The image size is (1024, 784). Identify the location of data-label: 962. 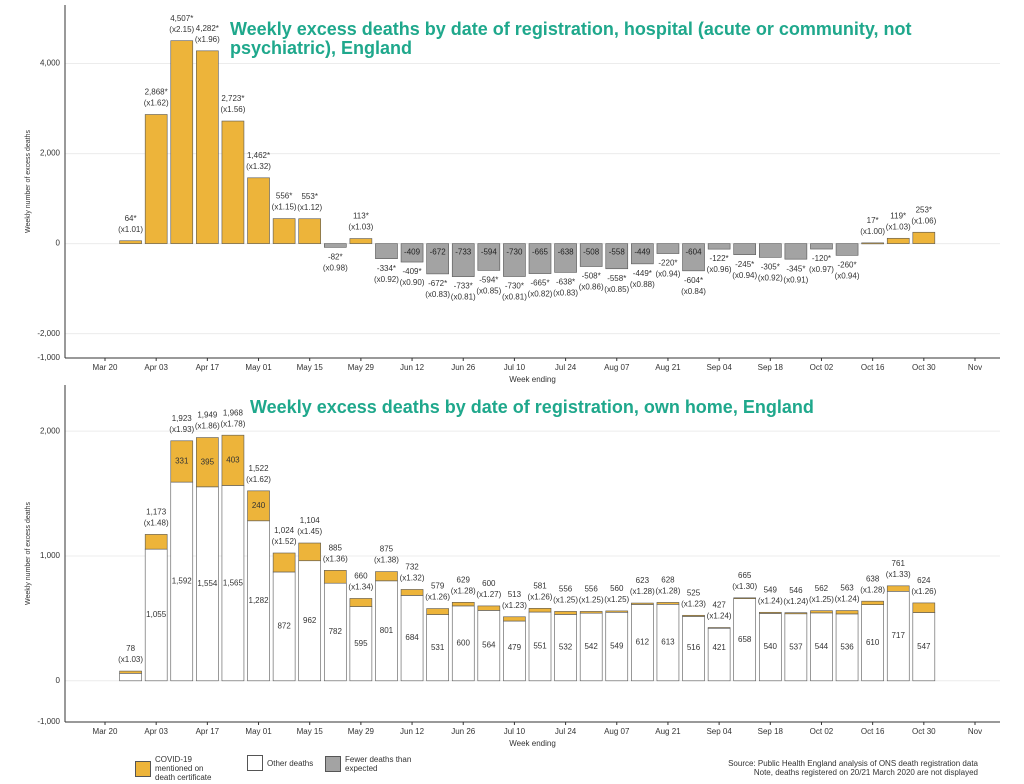
(310, 620).